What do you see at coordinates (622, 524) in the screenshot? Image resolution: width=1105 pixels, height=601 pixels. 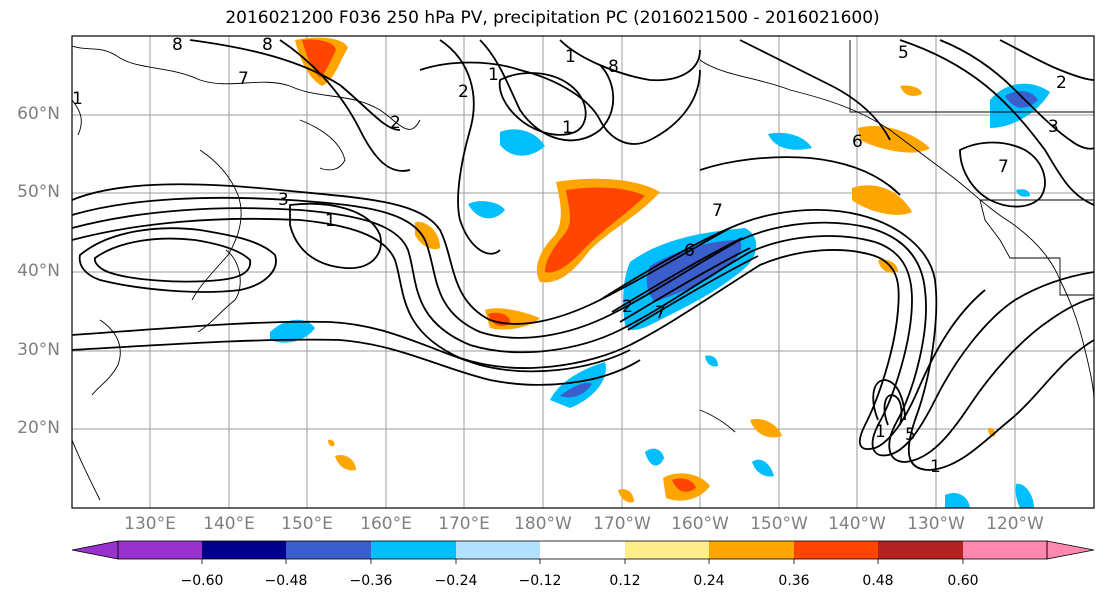 I see `lon-label: 170°W` at bounding box center [622, 524].